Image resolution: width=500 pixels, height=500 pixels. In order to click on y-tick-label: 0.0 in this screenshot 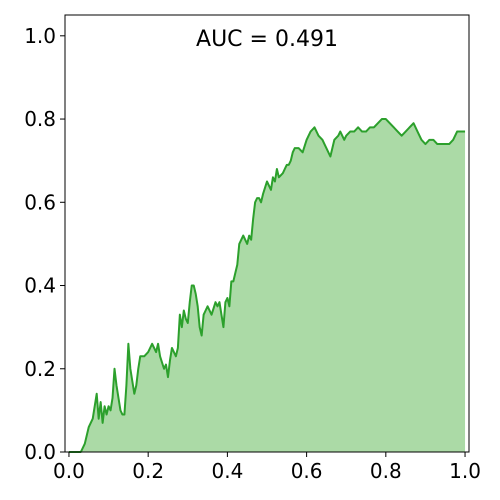, I will do `click(40, 452)`.